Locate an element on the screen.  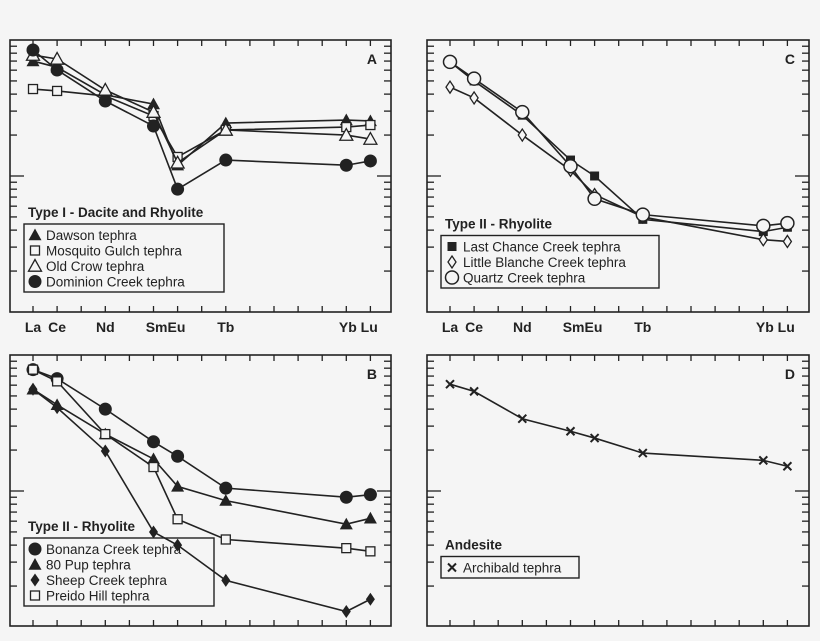
legend-label: Sheep Creek tephra is located at coordinates (106, 580).